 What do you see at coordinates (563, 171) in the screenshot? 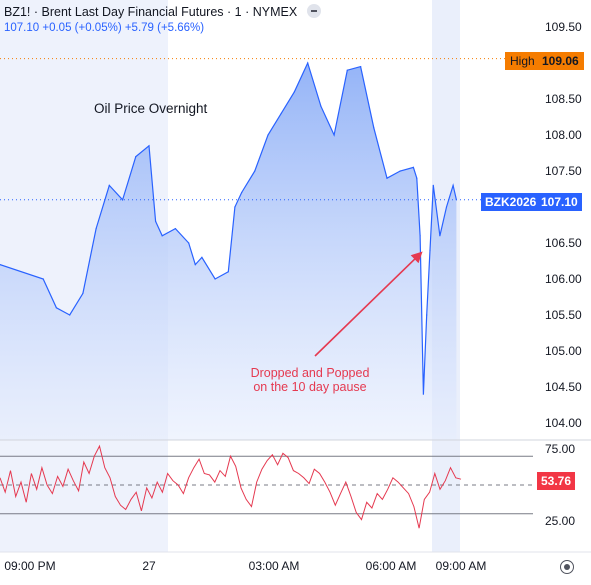
I see `price-axis-tick: 107.50` at bounding box center [563, 171].